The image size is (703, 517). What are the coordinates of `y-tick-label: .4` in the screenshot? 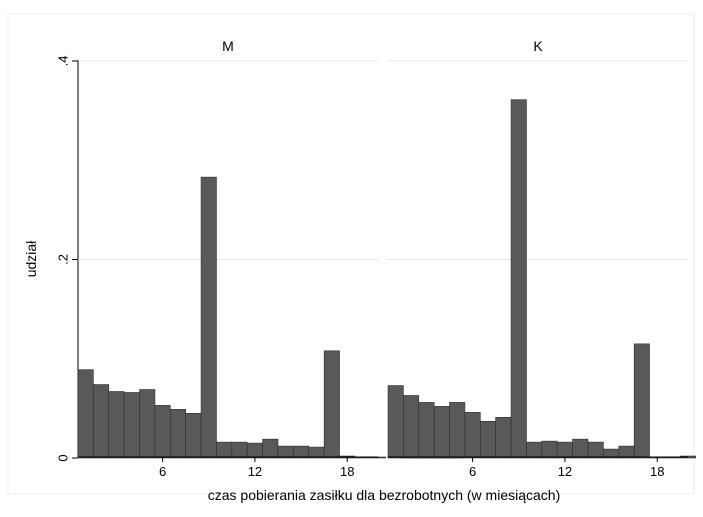 It's located at (62, 61).